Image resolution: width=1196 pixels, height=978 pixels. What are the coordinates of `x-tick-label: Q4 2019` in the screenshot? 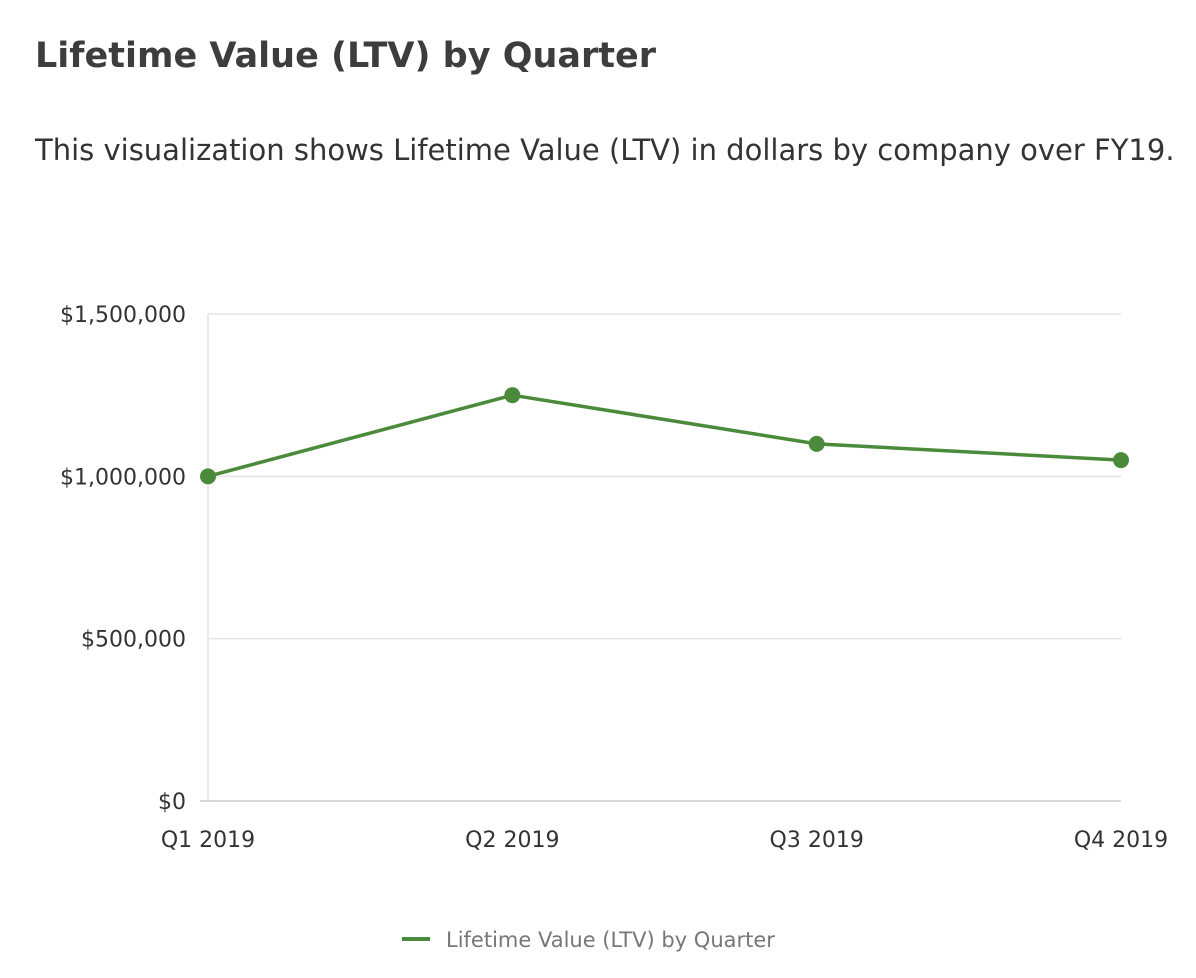 It's located at (1121, 840).